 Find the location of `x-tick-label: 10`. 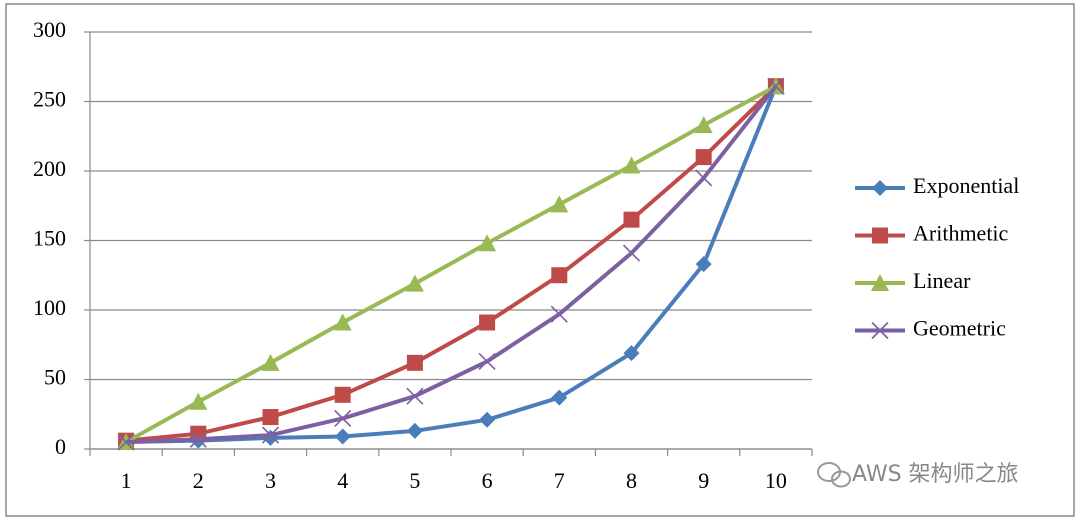

x-tick-label: 10 is located at coordinates (776, 480).